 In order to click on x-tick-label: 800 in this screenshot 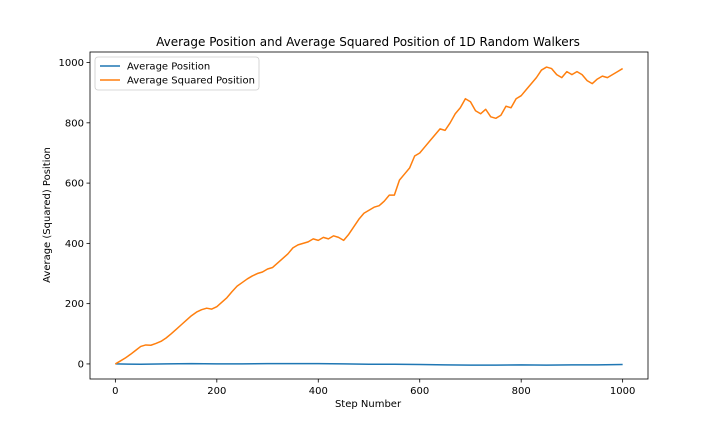, I will do `click(521, 391)`.